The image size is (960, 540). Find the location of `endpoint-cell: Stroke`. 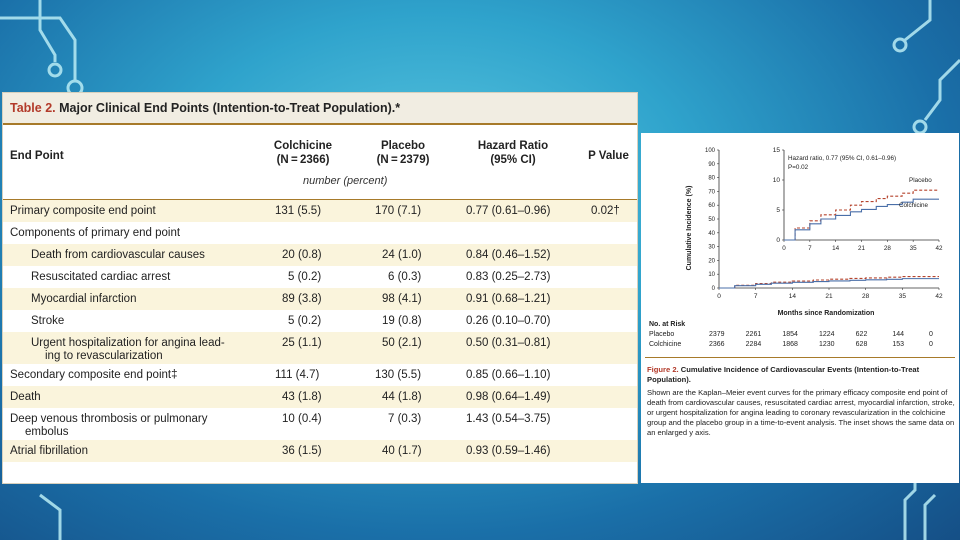

endpoint-cell: Stroke is located at coordinates (48, 321).